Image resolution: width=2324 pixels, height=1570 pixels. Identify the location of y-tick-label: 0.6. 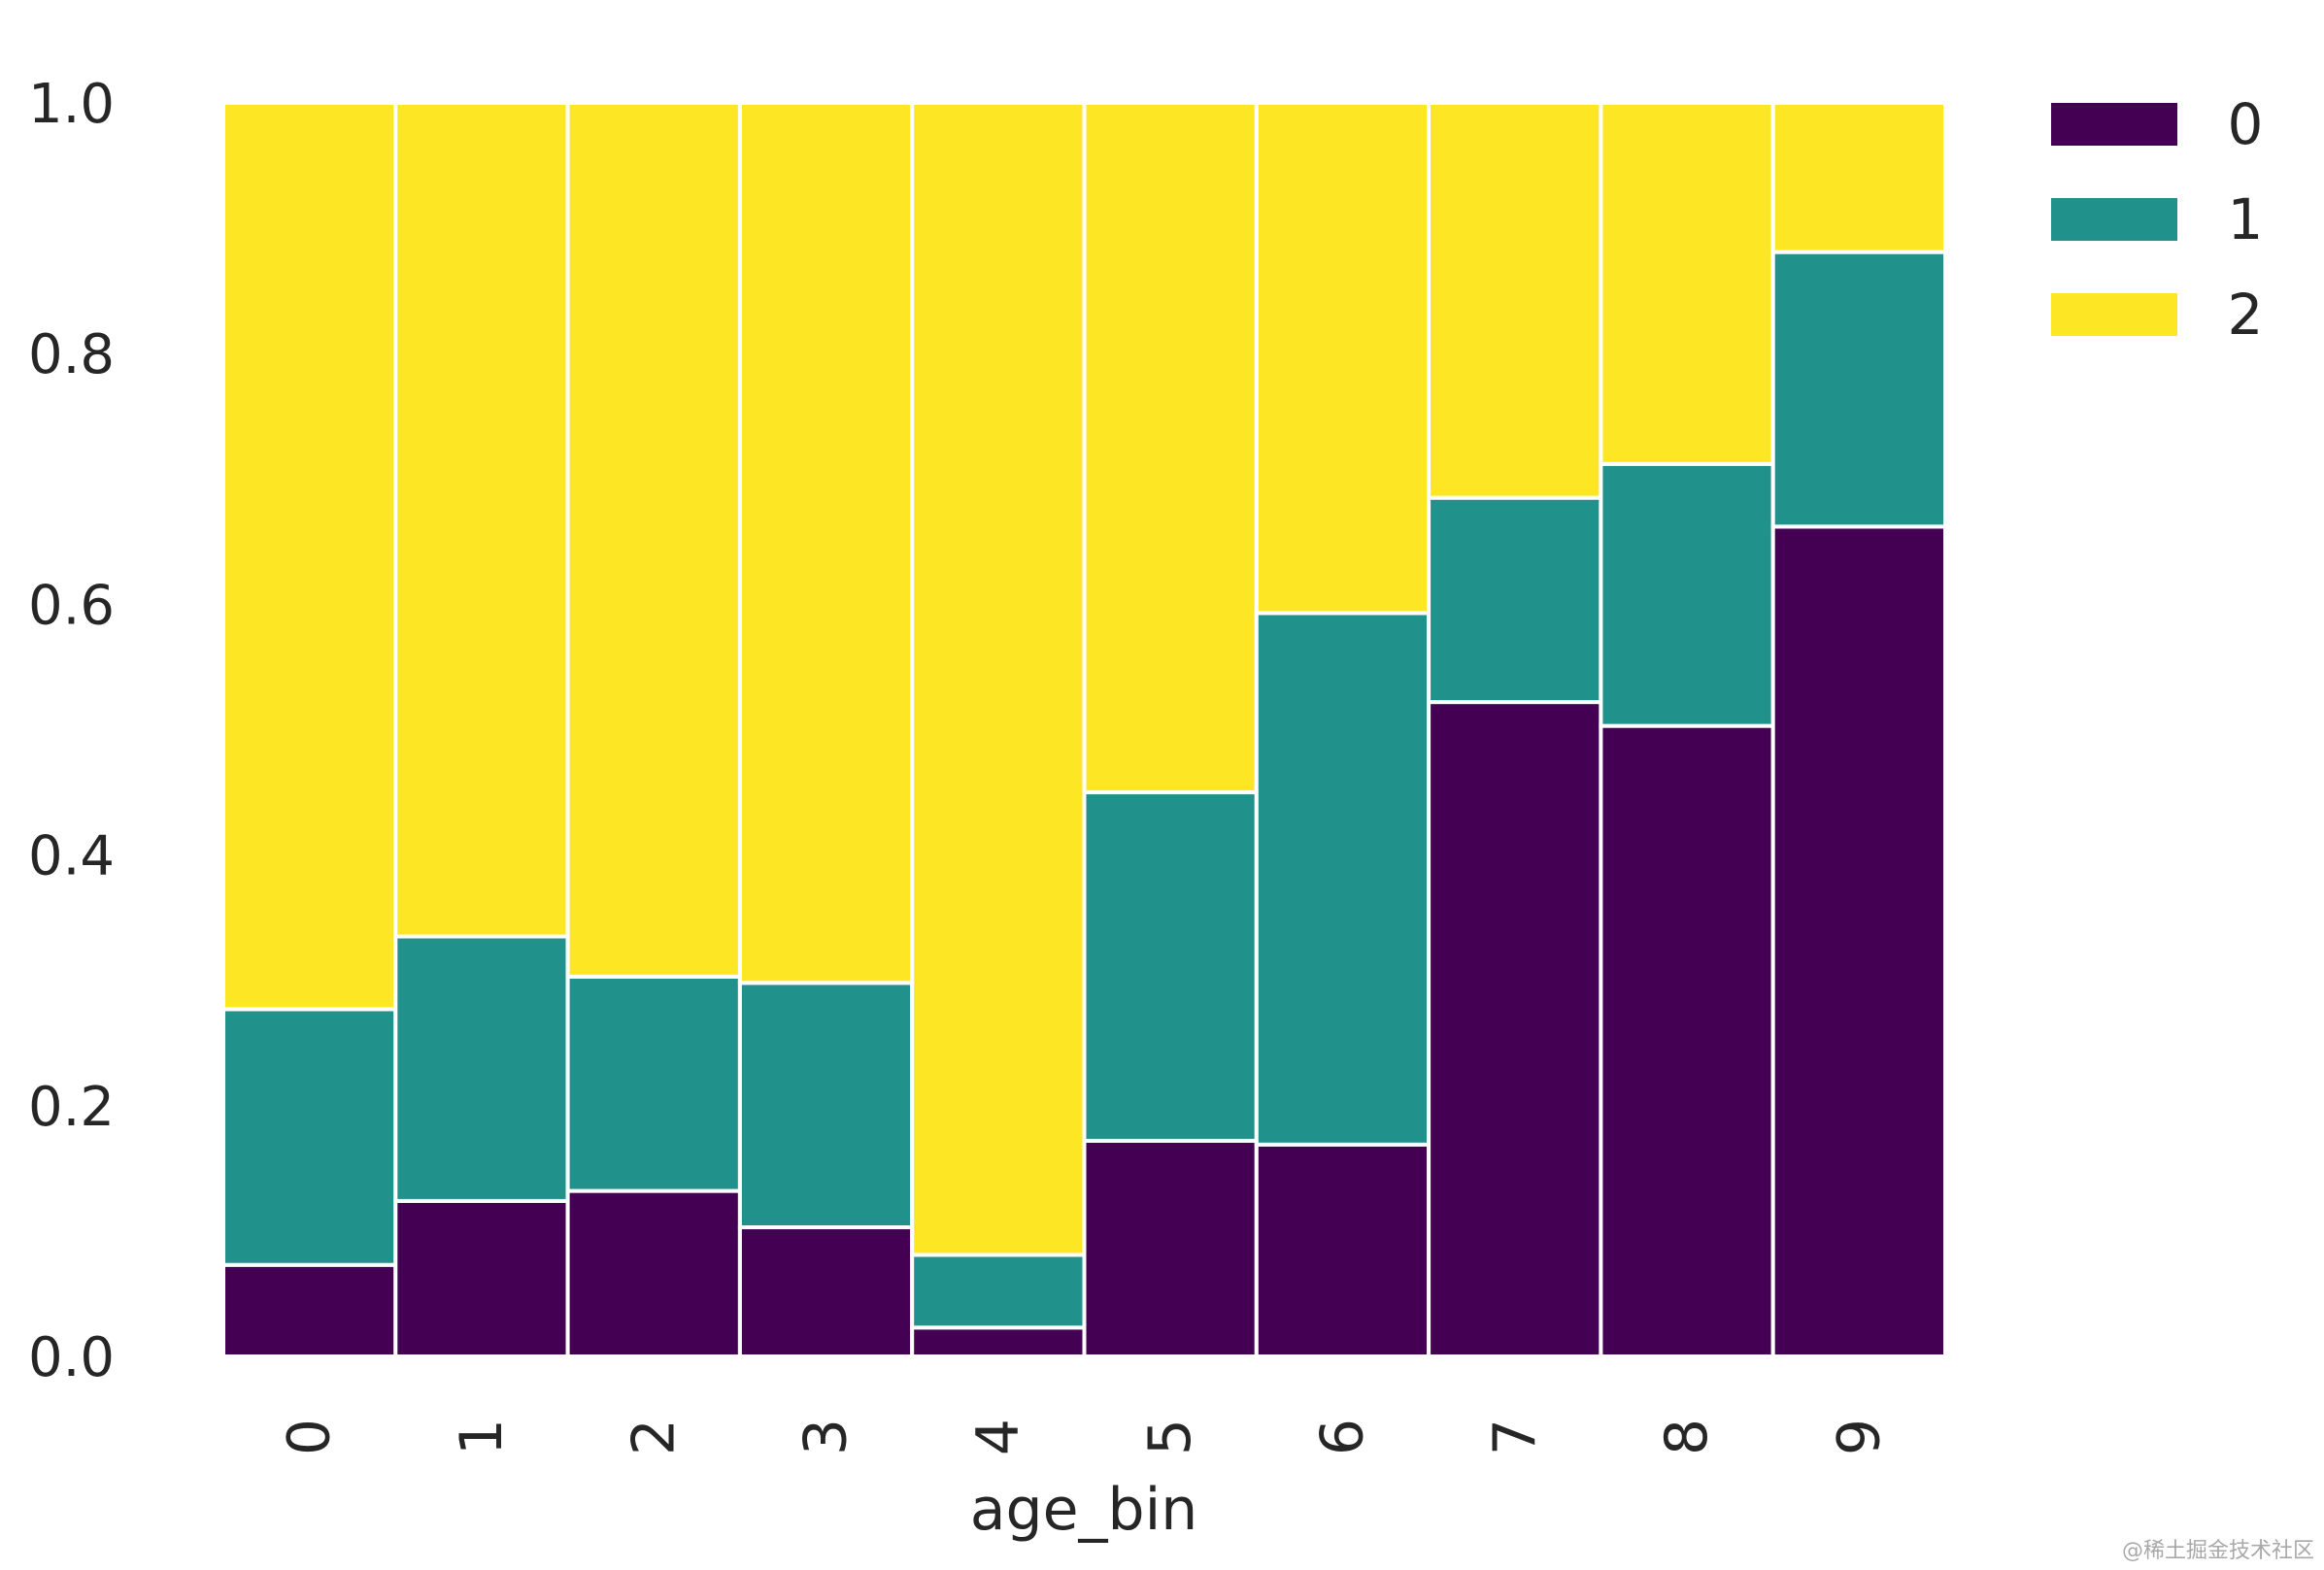
(71, 606).